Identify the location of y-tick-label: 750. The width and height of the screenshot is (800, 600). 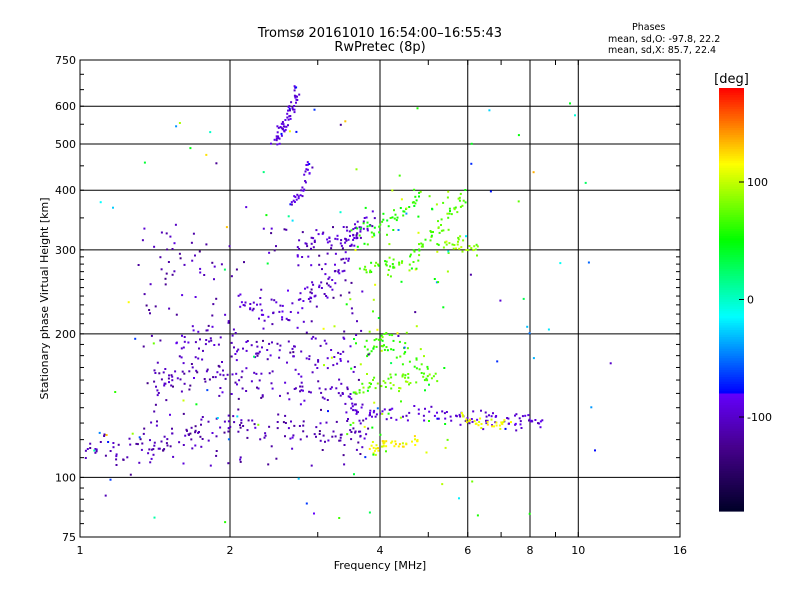
(65, 60).